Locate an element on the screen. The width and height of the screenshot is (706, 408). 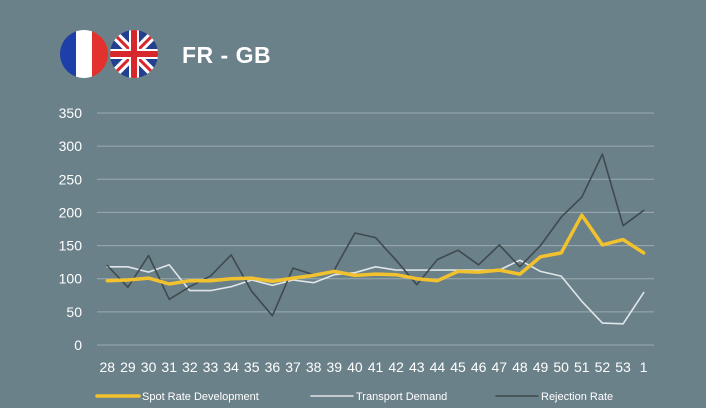
x-tick-label: 38 is located at coordinates (314, 367).